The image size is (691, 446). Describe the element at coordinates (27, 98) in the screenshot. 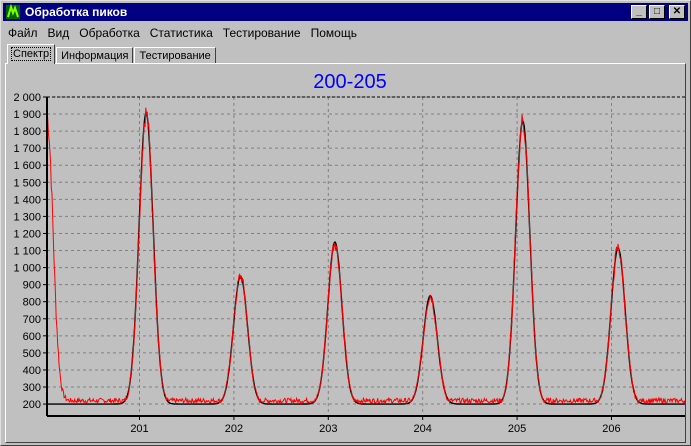

I see `y-tick-label: 2 000` at that location.